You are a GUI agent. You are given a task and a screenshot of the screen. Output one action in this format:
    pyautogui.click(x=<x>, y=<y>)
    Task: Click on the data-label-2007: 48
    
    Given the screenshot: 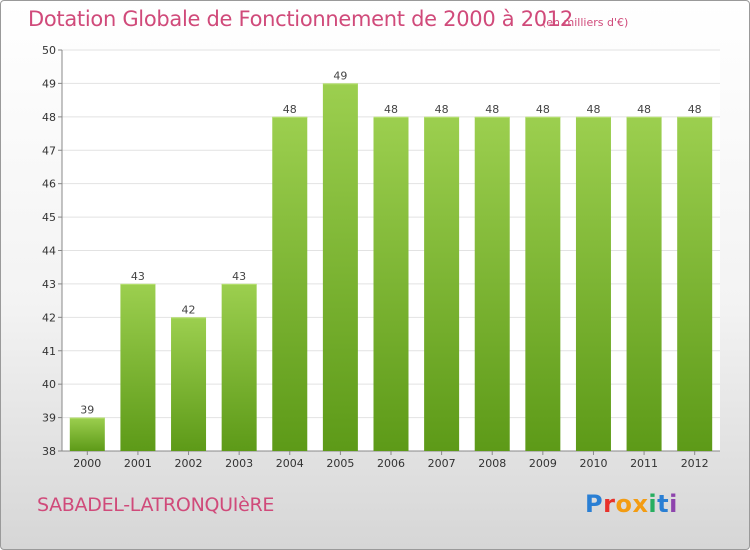 What is the action you would take?
    pyautogui.click(x=442, y=109)
    